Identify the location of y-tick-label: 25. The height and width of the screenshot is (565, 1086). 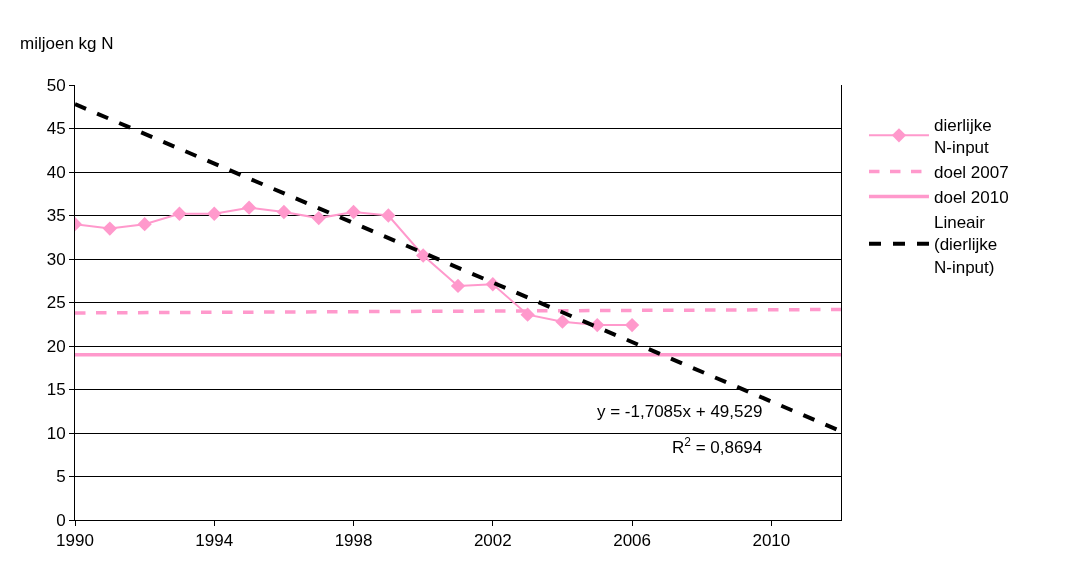
(56, 303).